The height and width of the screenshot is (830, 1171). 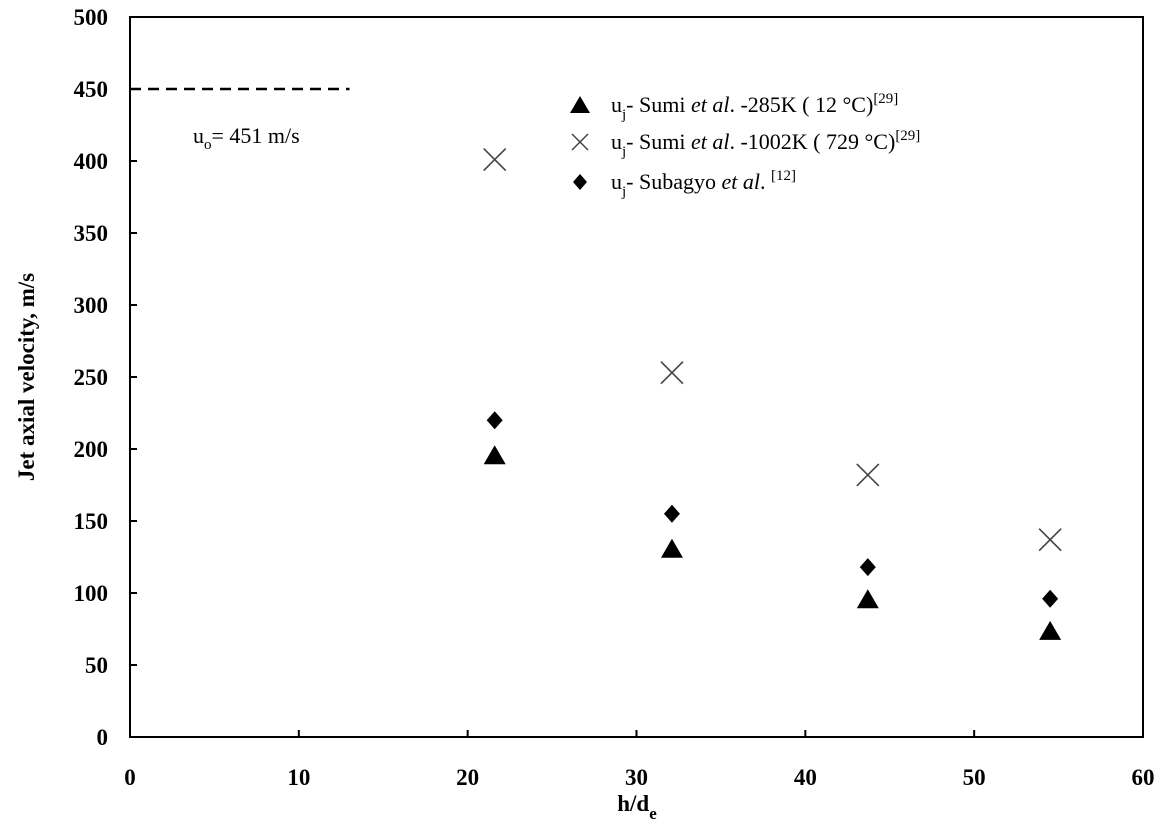 I want to click on annotation-u: u, so click(x=198, y=135).